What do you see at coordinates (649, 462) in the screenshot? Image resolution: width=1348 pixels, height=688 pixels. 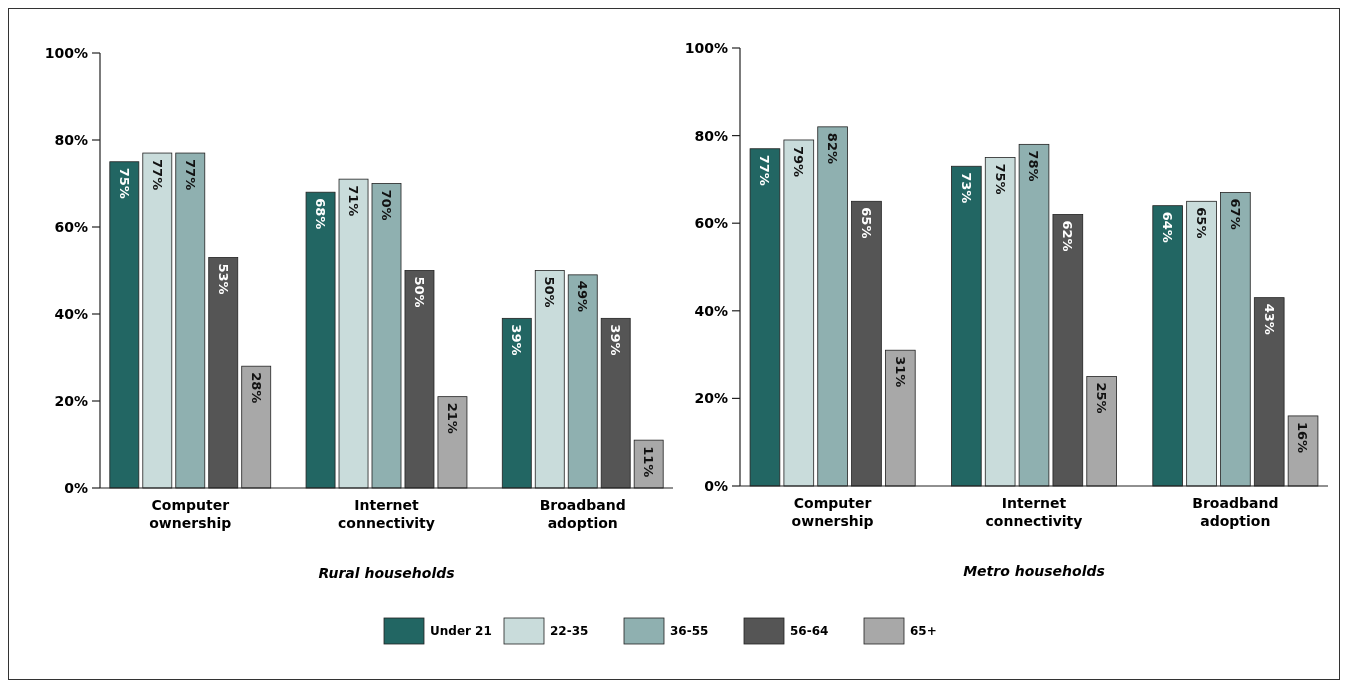 I see `data-label: 11%` at bounding box center [649, 462].